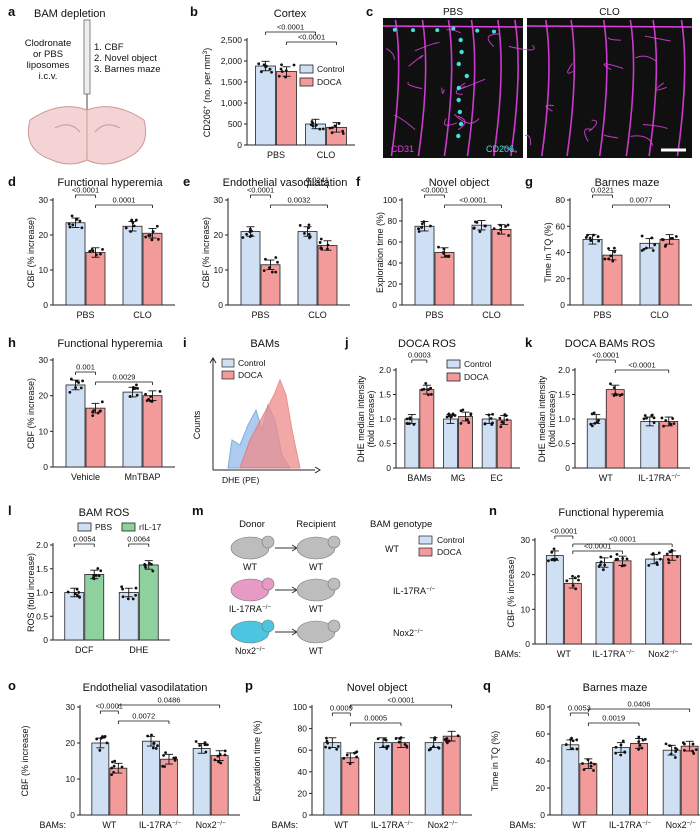 This screenshot has height=839, width=700. Describe the element at coordinates (250, 609) in the screenshot. I see `donor-genotype-label: IL-17RA−/−` at that location.